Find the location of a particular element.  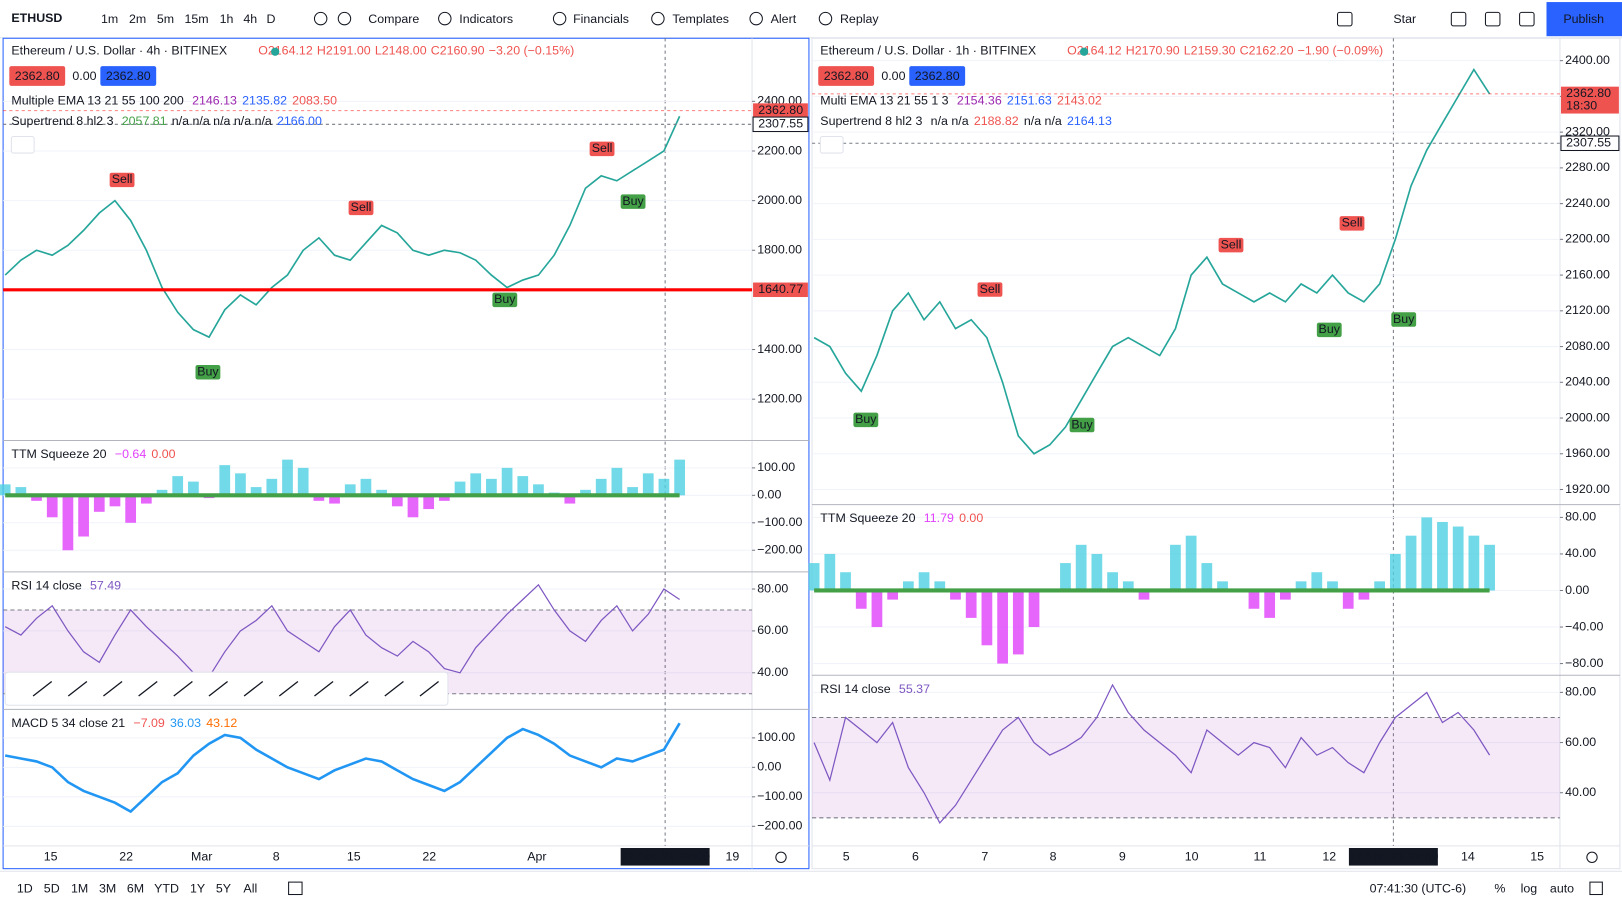

date-range-icon is located at coordinates (295, 888).